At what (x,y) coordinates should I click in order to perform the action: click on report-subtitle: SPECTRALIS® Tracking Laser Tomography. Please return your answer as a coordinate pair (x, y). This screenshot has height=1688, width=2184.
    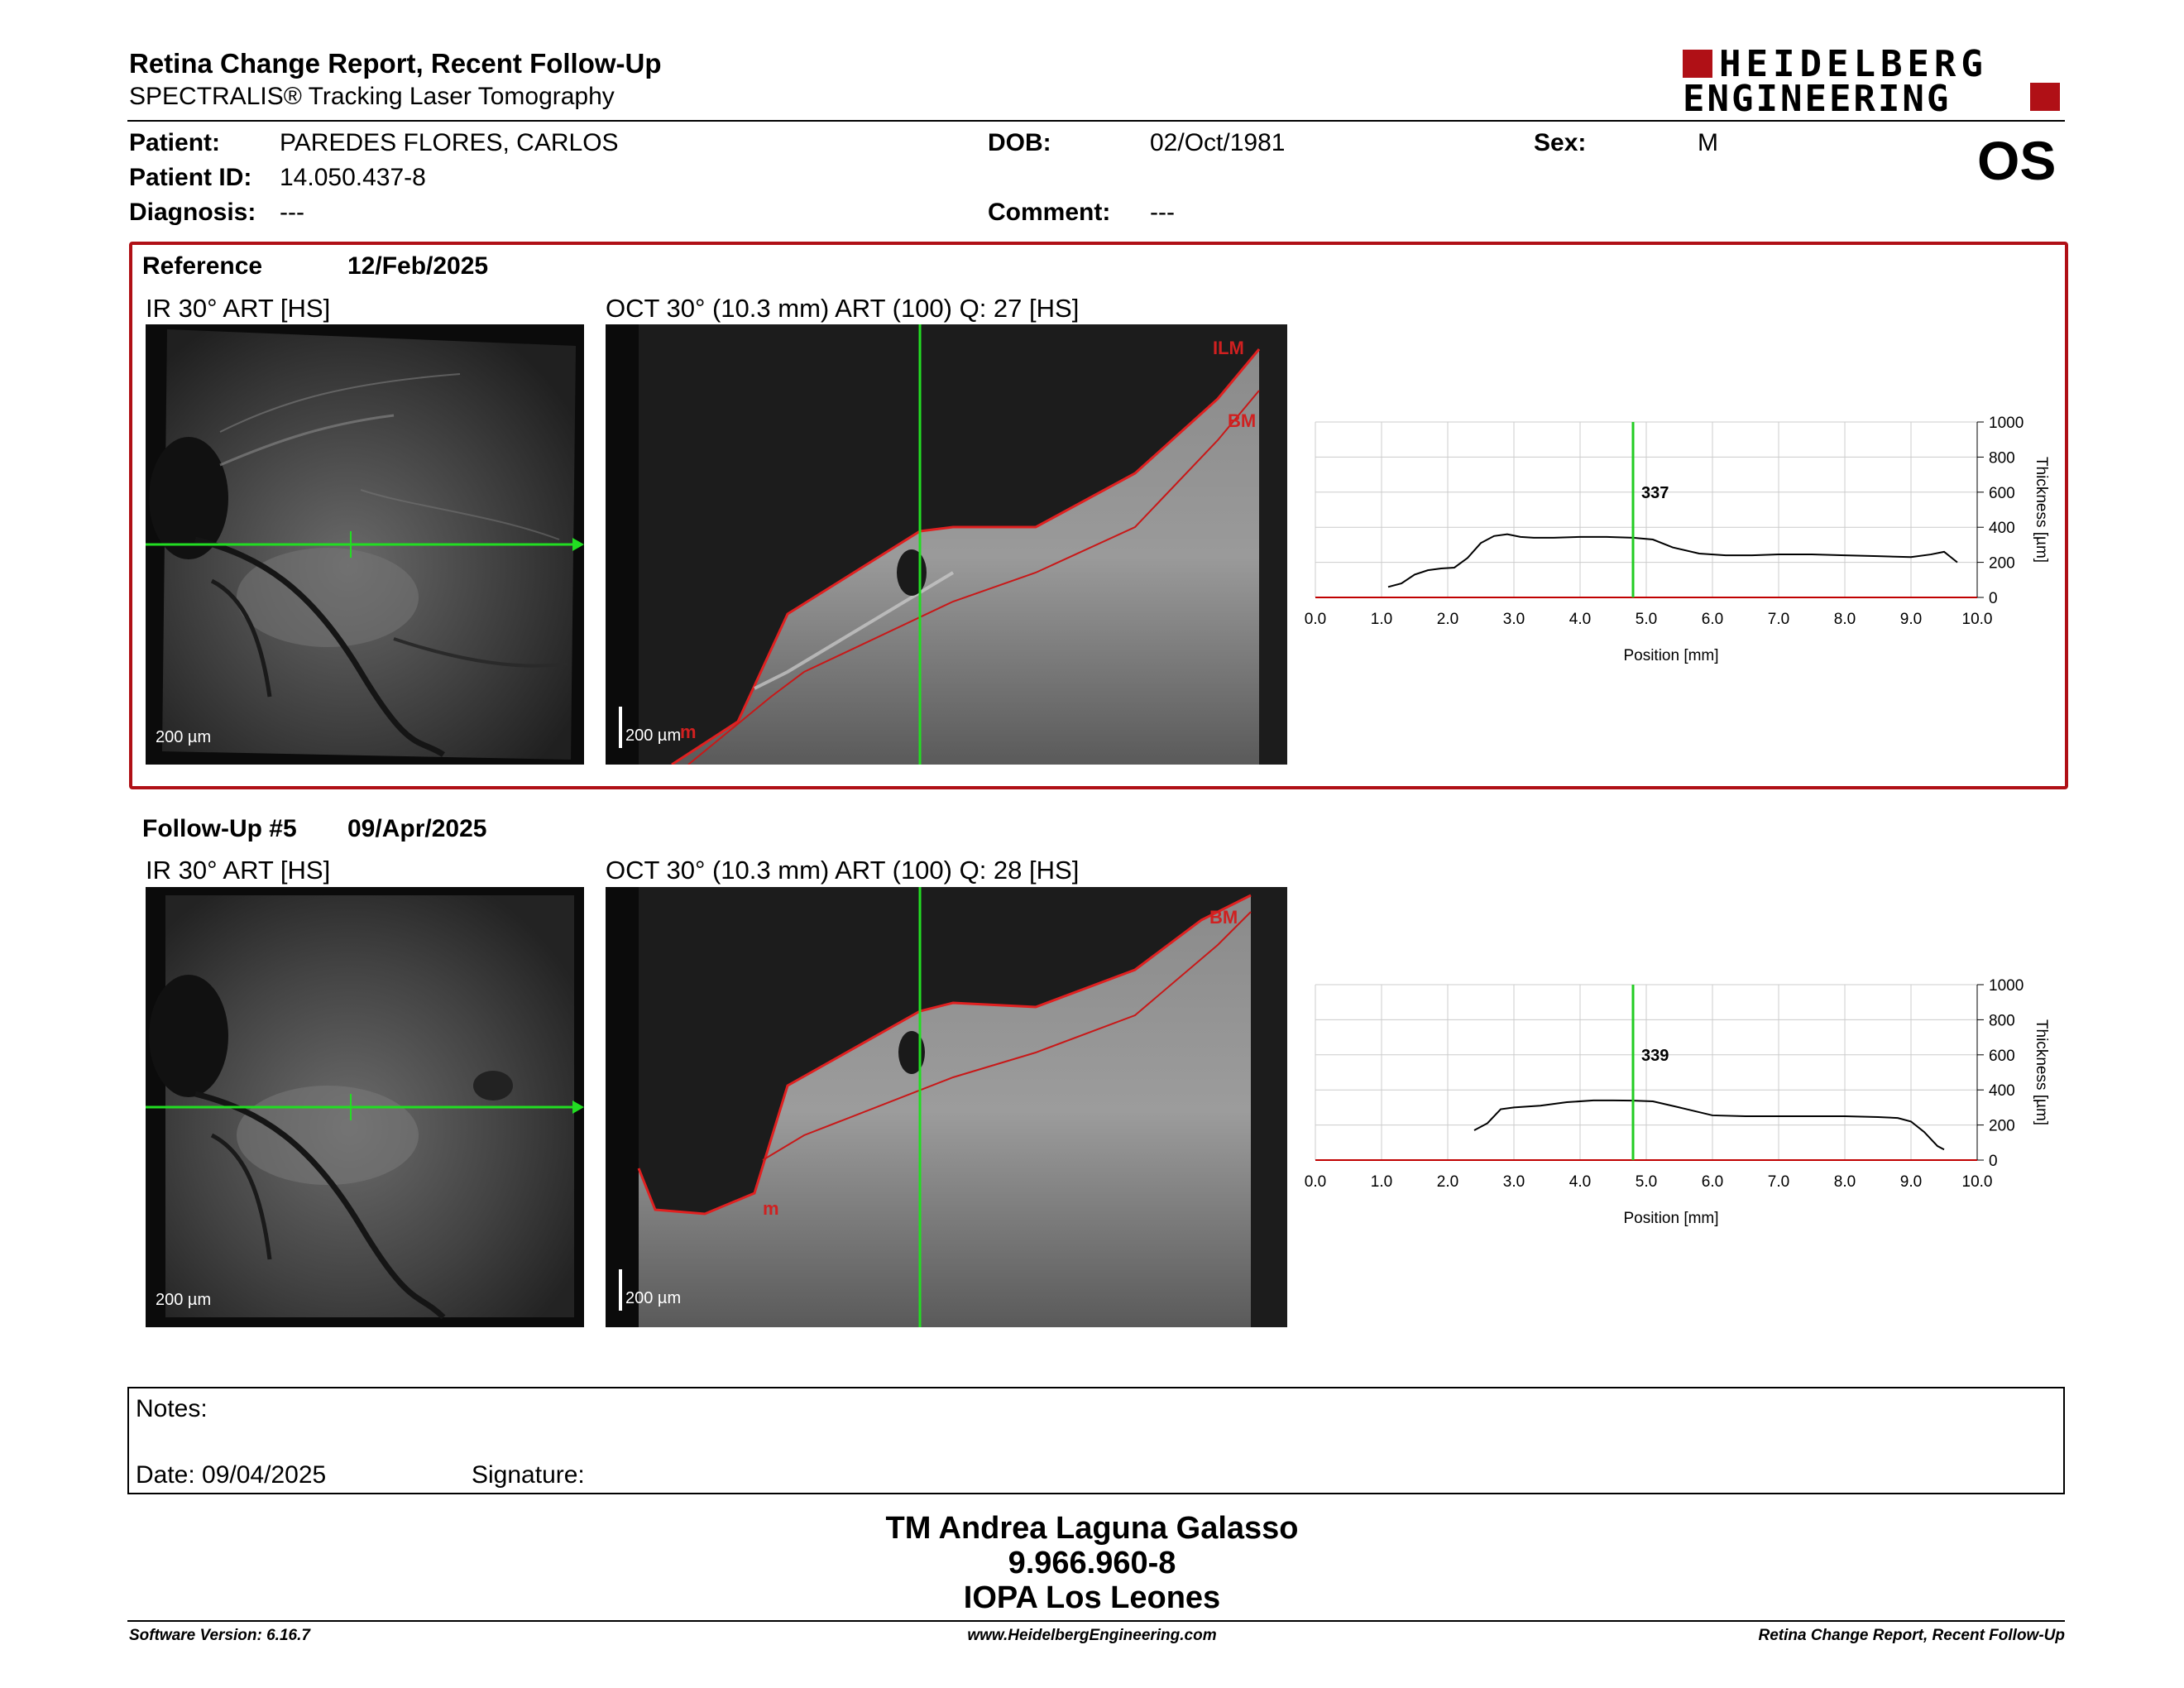
    Looking at the image, I should click on (372, 96).